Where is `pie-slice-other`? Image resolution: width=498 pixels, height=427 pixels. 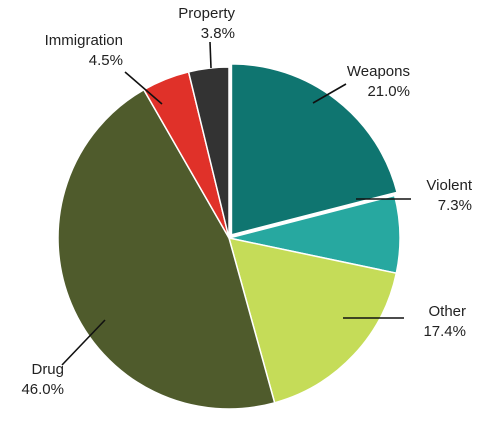
pie-slice-other is located at coordinates (312, 320).